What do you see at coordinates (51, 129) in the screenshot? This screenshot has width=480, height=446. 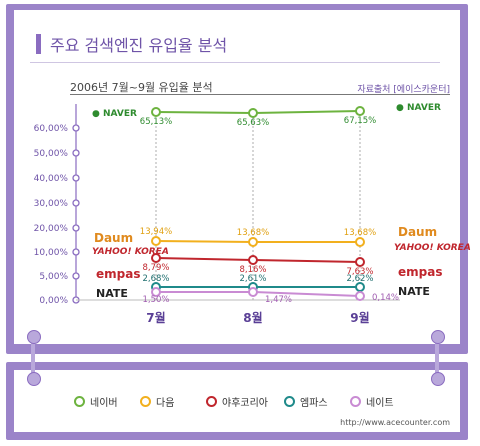 I see `y-tick-label: 60,00%` at bounding box center [51, 129].